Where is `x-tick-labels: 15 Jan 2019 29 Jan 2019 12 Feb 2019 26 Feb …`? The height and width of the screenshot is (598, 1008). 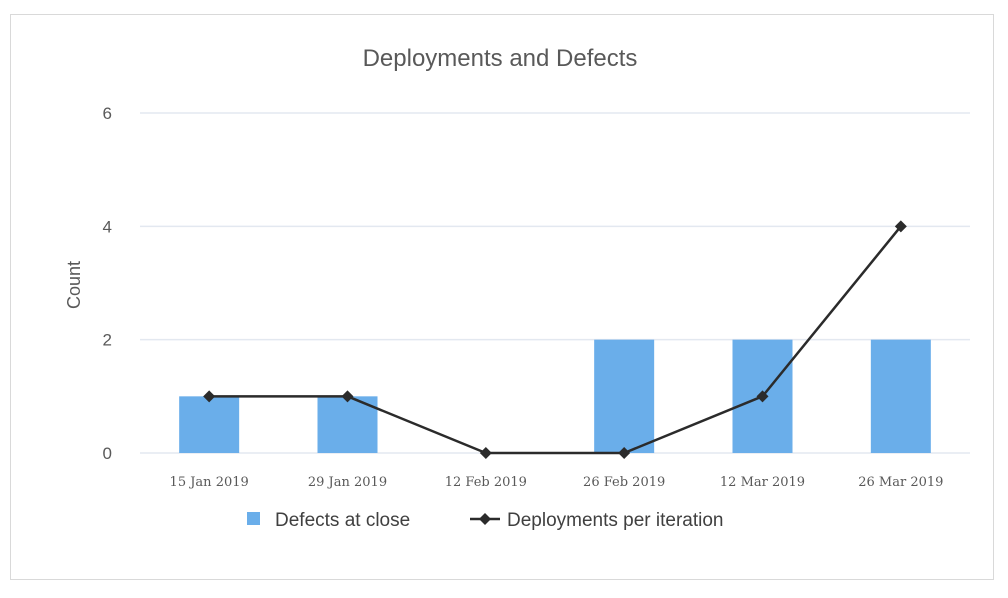 x-tick-labels: 15 Jan 2019 29 Jan 2019 12 Feb 2019 26 Feb … is located at coordinates (557, 482).